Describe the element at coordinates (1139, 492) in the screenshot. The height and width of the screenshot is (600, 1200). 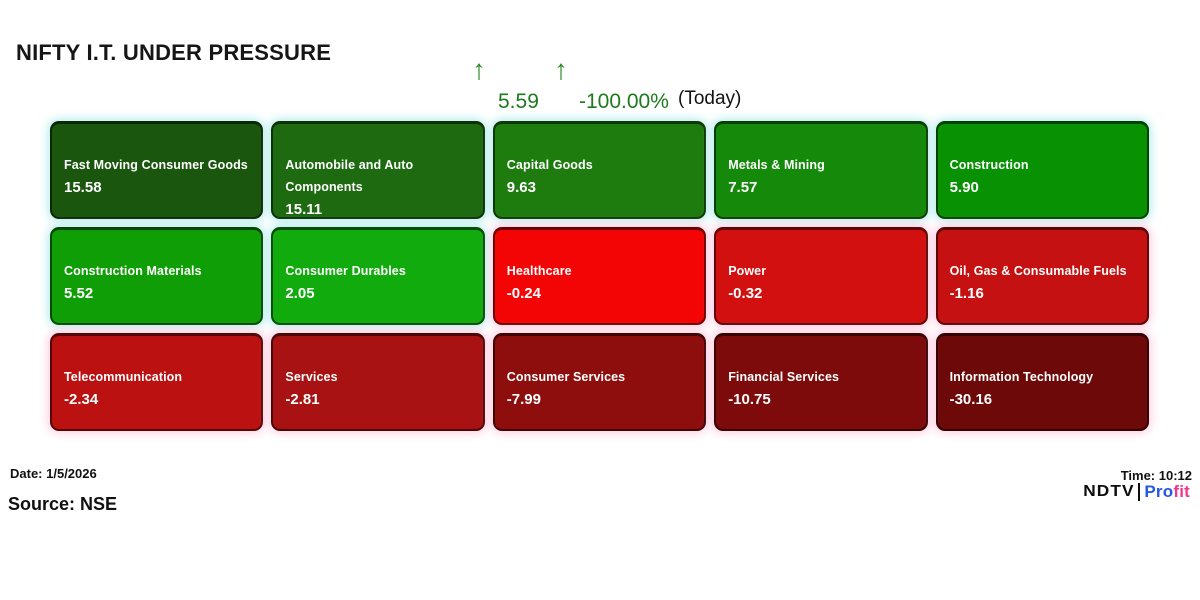
I see `logo-separator` at that location.